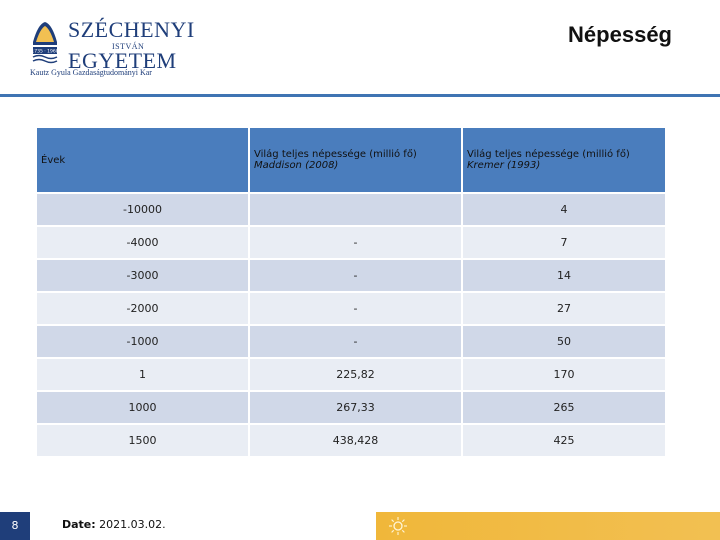 The height and width of the screenshot is (540, 720). What do you see at coordinates (296, 165) in the screenshot?
I see `header-maddison-source: Maddison (2008)` at bounding box center [296, 165].